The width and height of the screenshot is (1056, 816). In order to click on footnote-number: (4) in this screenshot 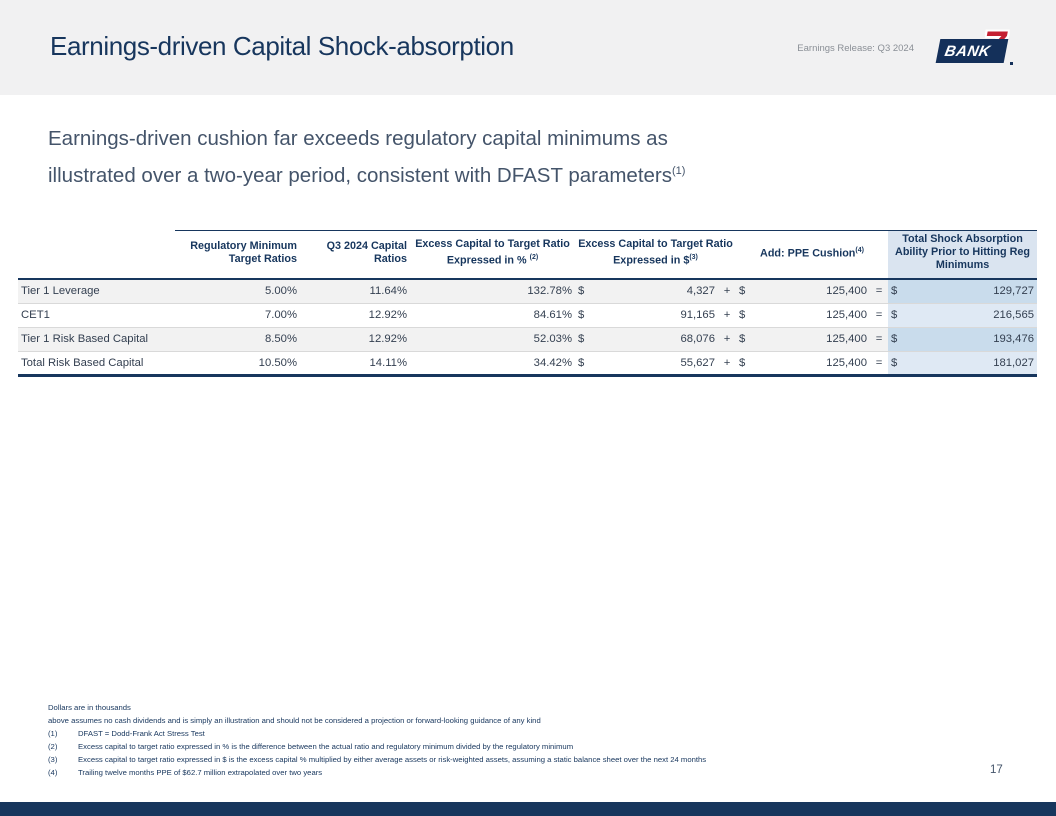, I will do `click(53, 772)`.